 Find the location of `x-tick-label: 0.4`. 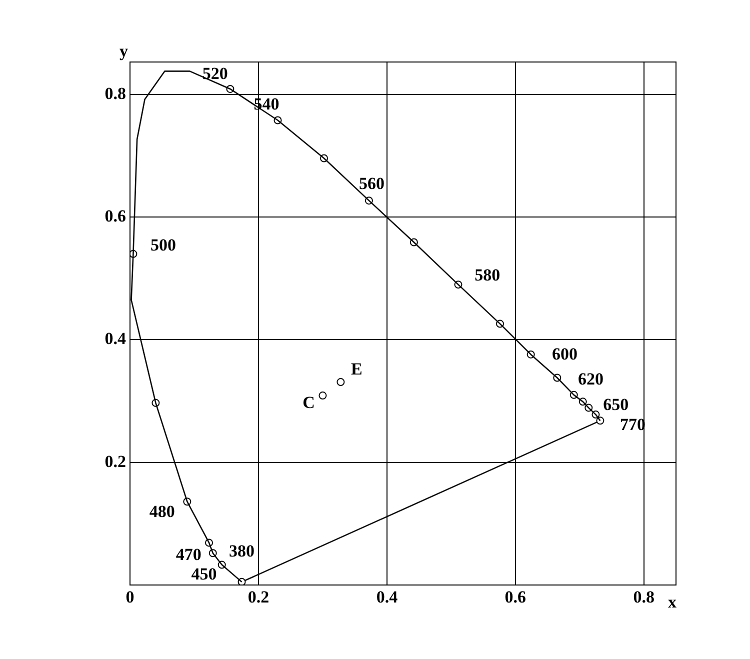

x-tick-label: 0.4 is located at coordinates (387, 597).